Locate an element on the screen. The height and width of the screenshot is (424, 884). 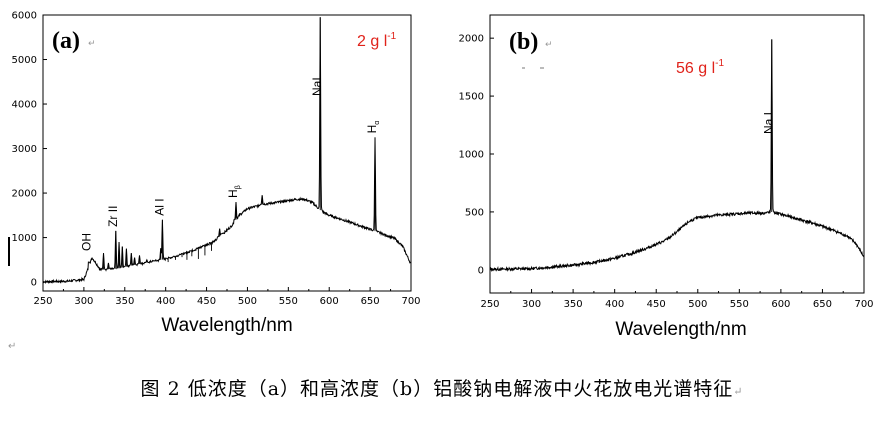
panel-a-xtick-label: 700 is located at coordinates (410, 301).